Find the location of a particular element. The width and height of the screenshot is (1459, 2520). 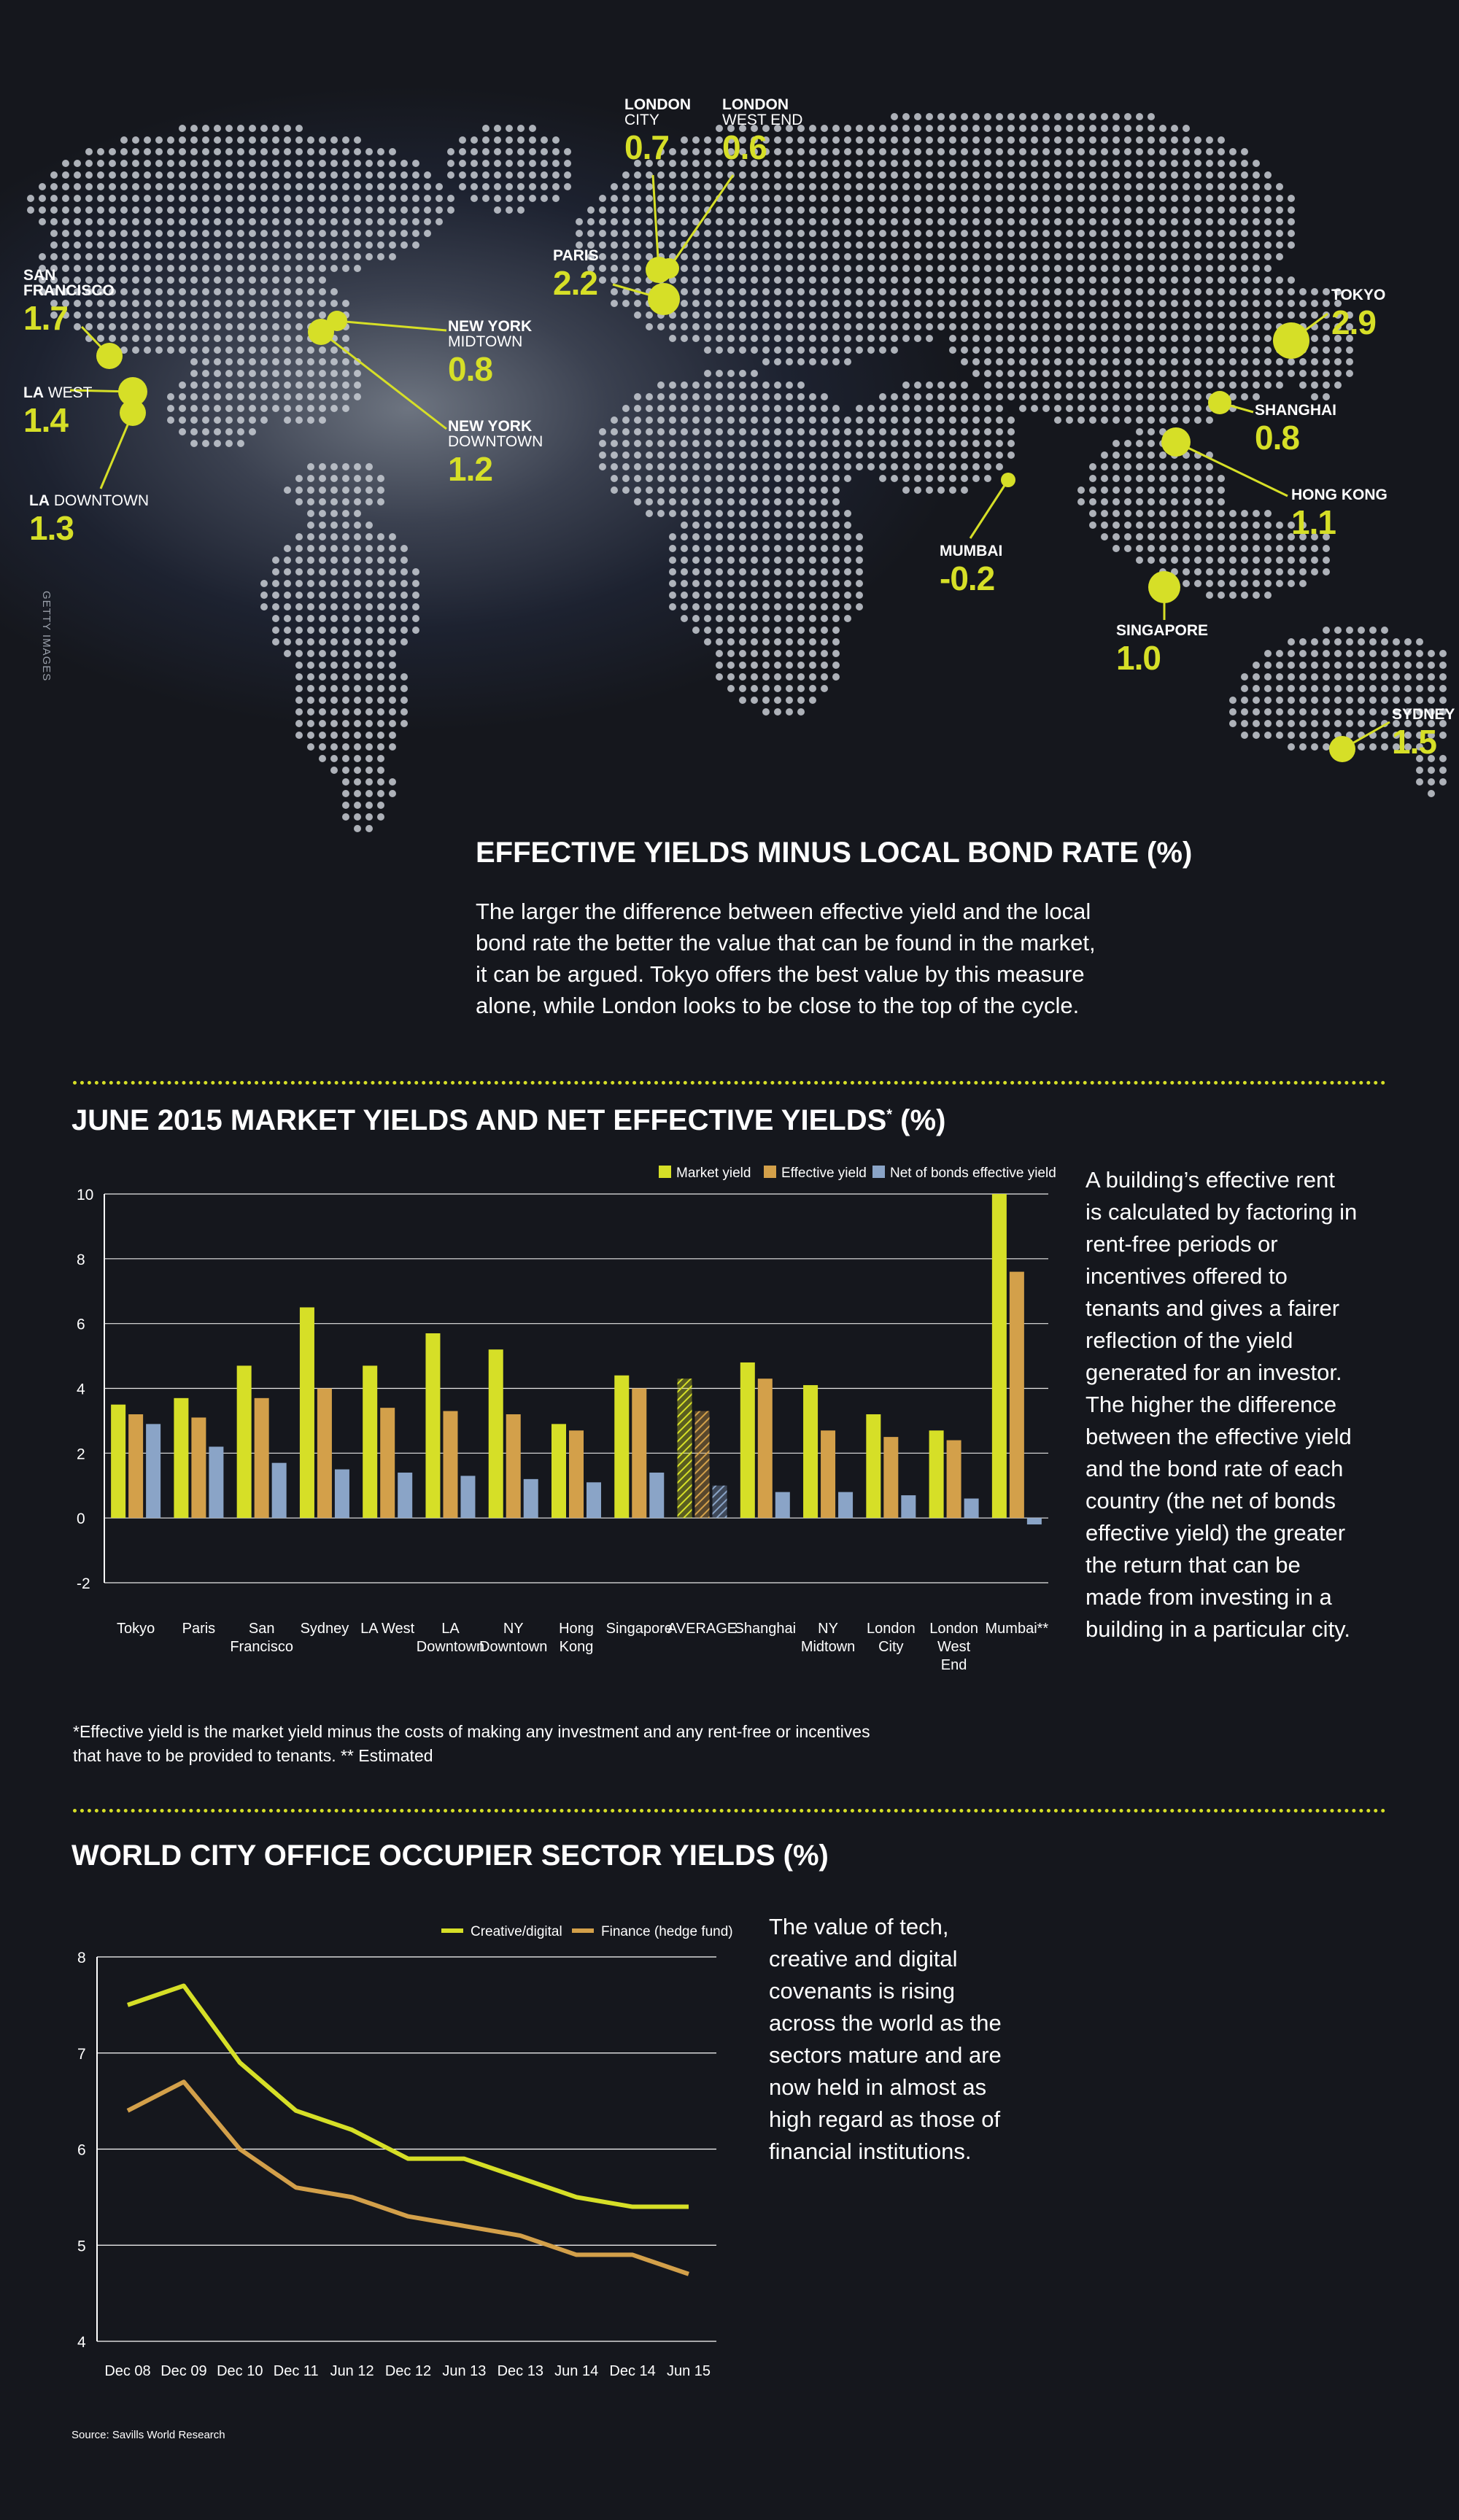

y-tick-label: 6 is located at coordinates (81, 2150).